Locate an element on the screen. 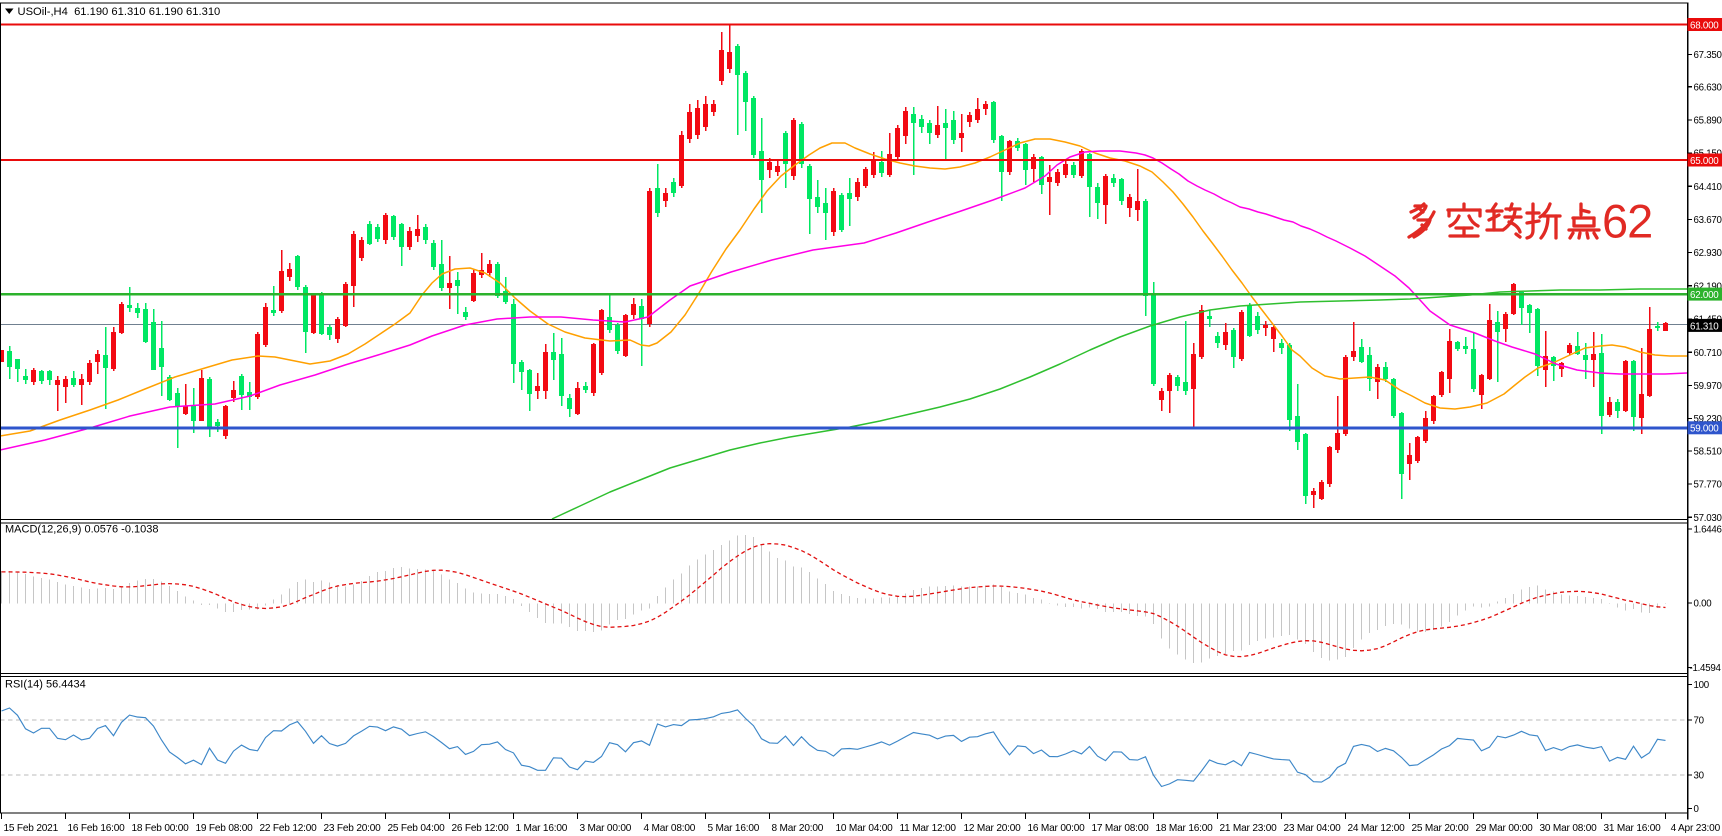  svg-text: 65.000 is located at coordinates (1704, 161).